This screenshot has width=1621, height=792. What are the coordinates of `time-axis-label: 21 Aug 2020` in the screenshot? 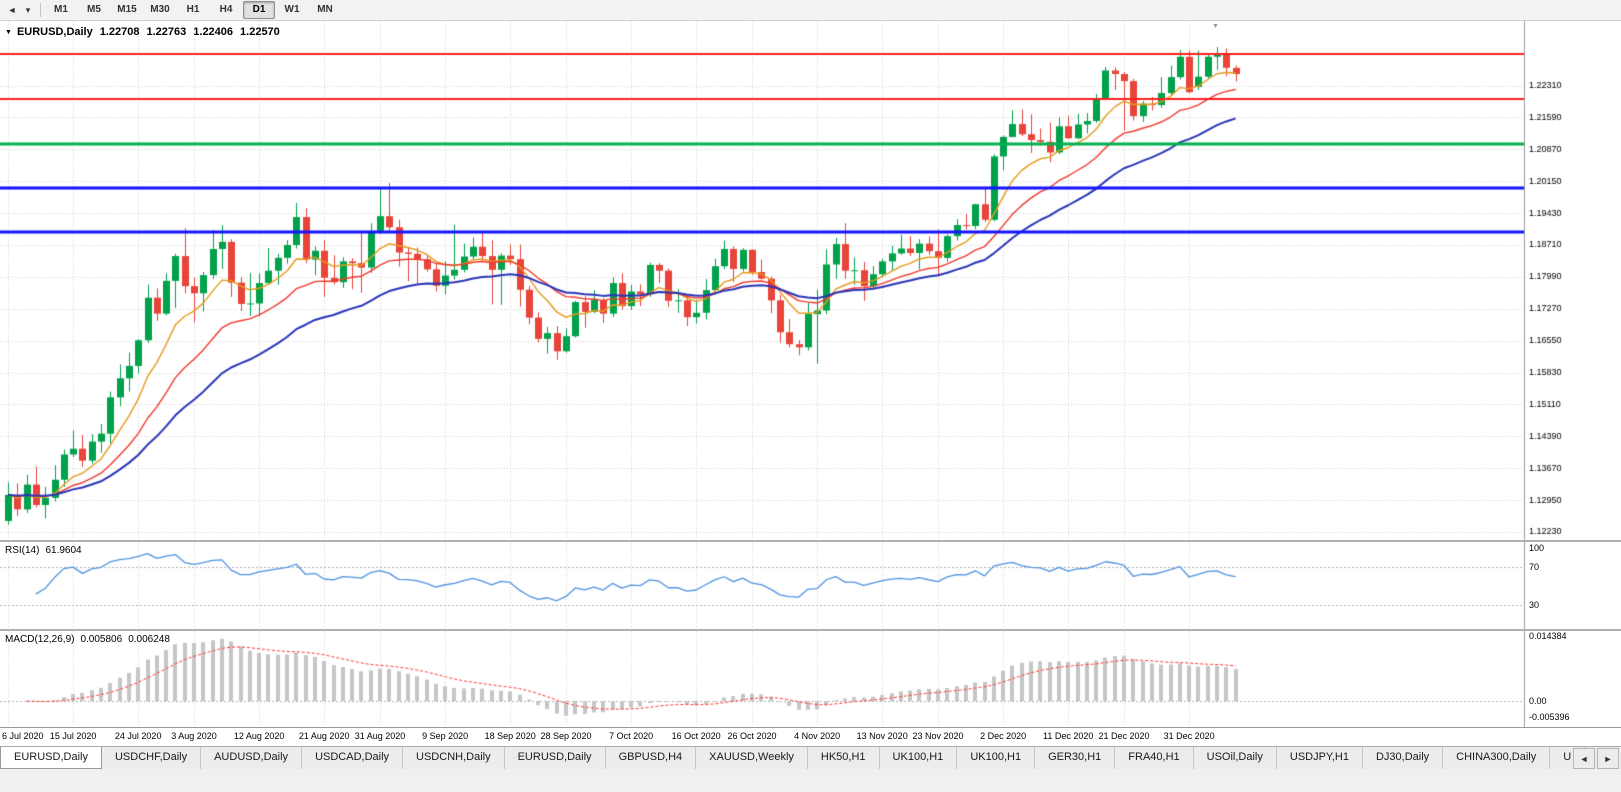 It's located at (324, 736).